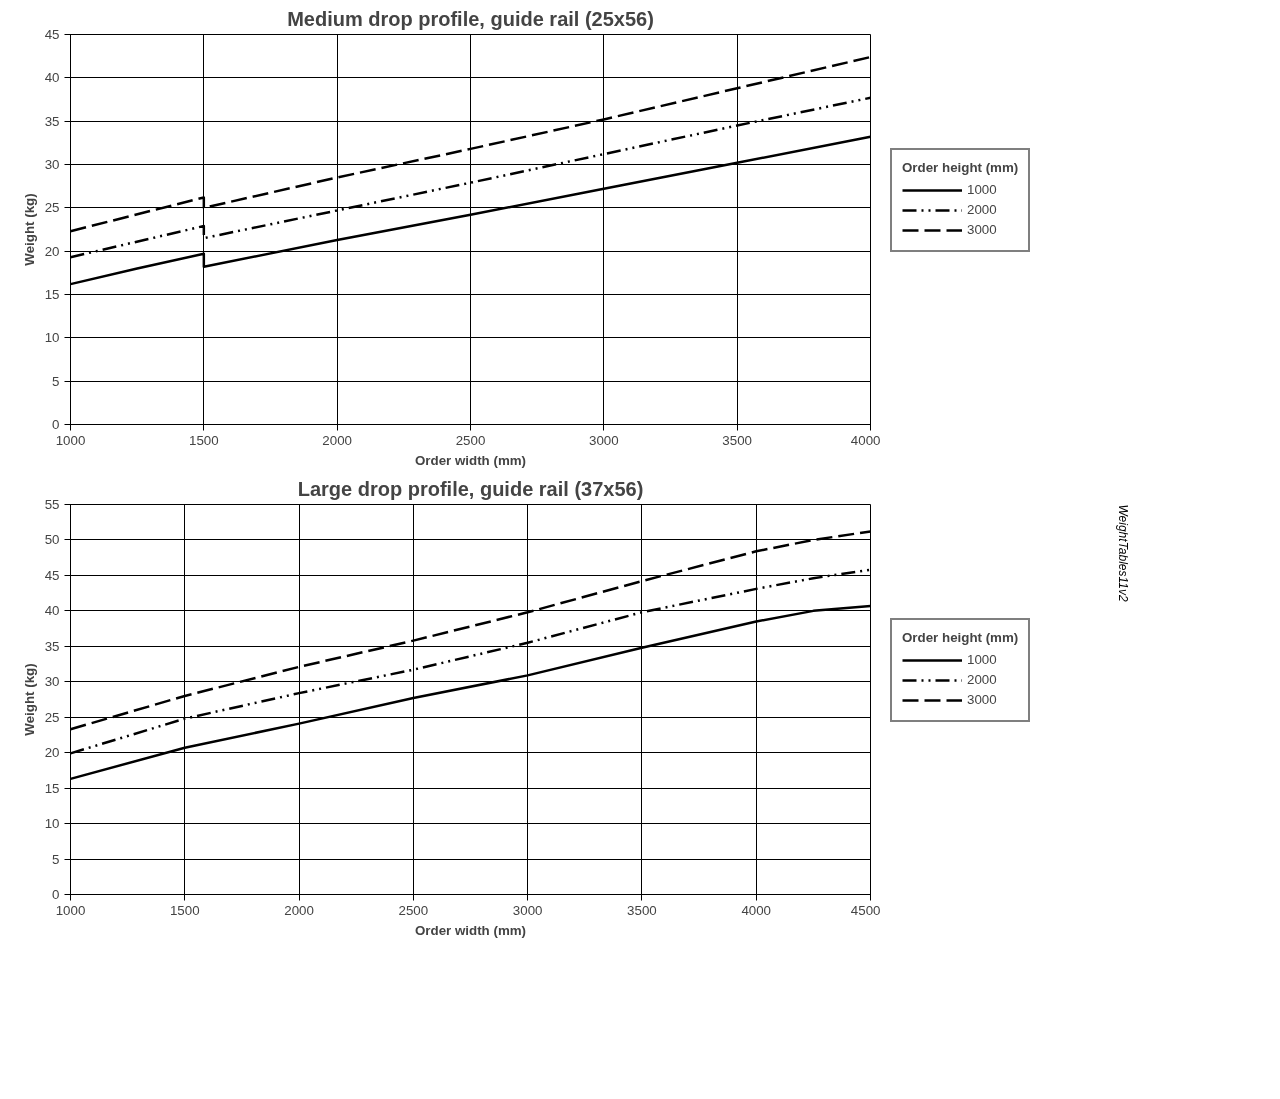 This screenshot has width=1280, height=1099. Describe the element at coordinates (52, 504) in the screenshot. I see `y-tick-label: 55` at that location.